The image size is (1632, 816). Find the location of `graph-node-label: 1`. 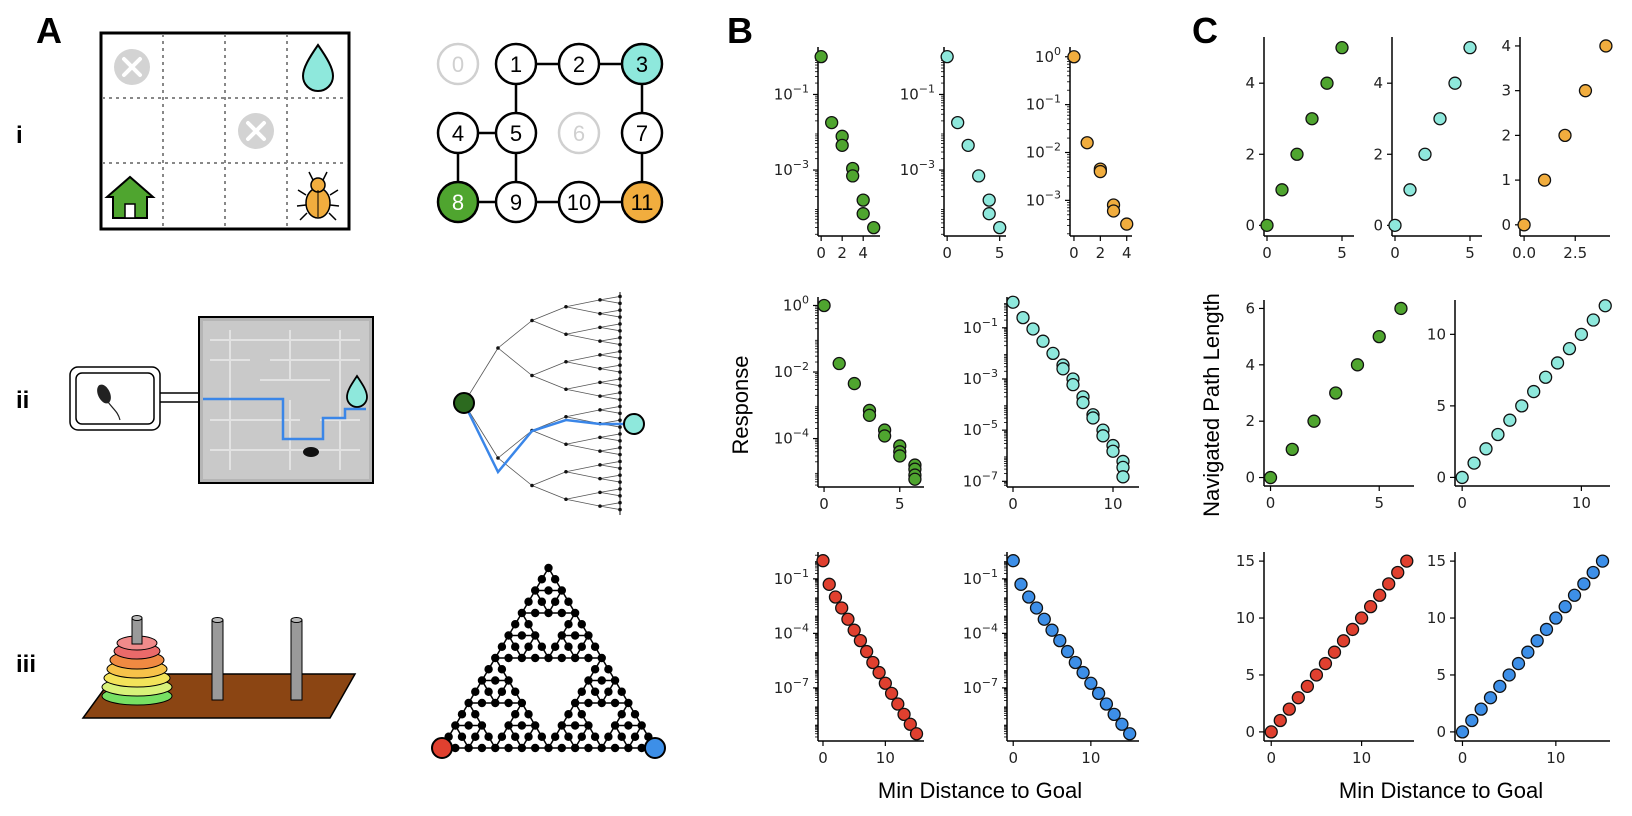

graph-node-label: 1 is located at coordinates (516, 64).